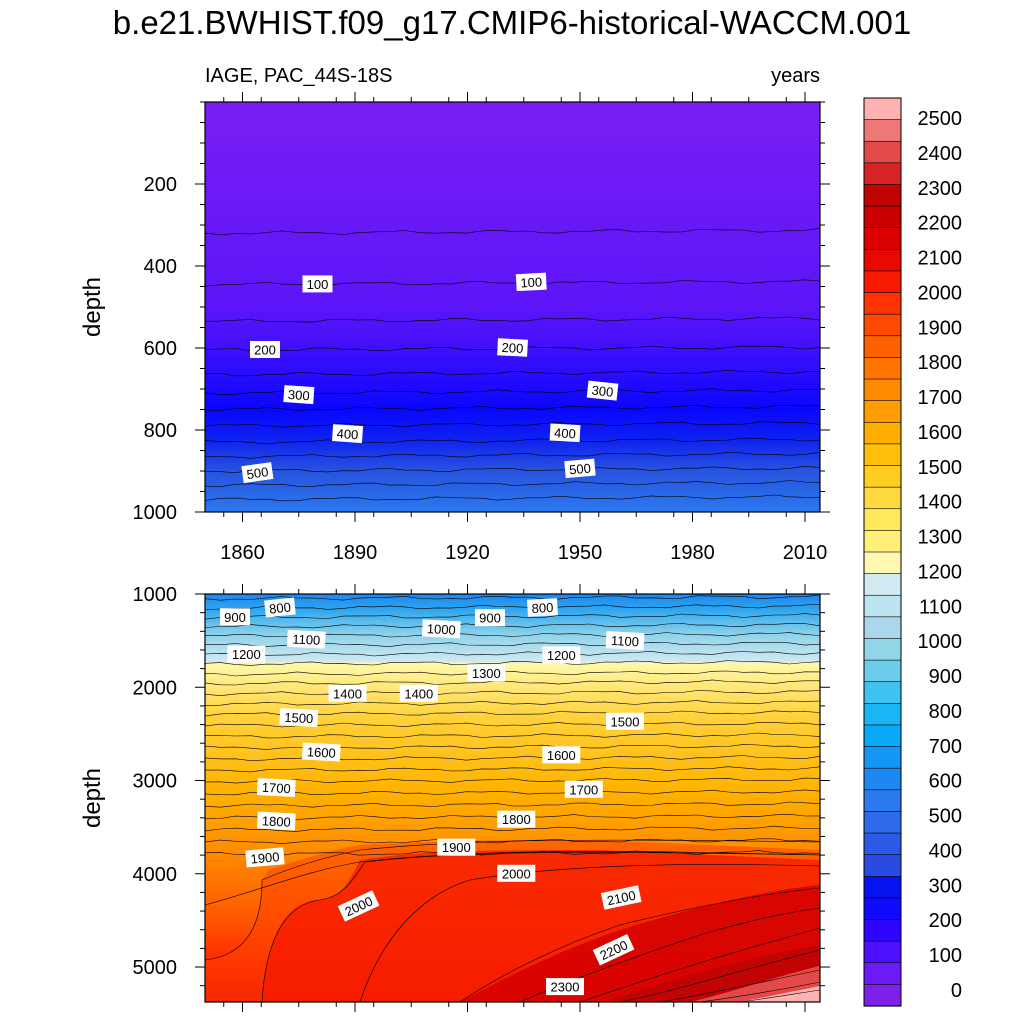 Image resolution: width=1024 pixels, height=1024 pixels. I want to click on lower-contour-label-text: 1100, so click(625, 641).